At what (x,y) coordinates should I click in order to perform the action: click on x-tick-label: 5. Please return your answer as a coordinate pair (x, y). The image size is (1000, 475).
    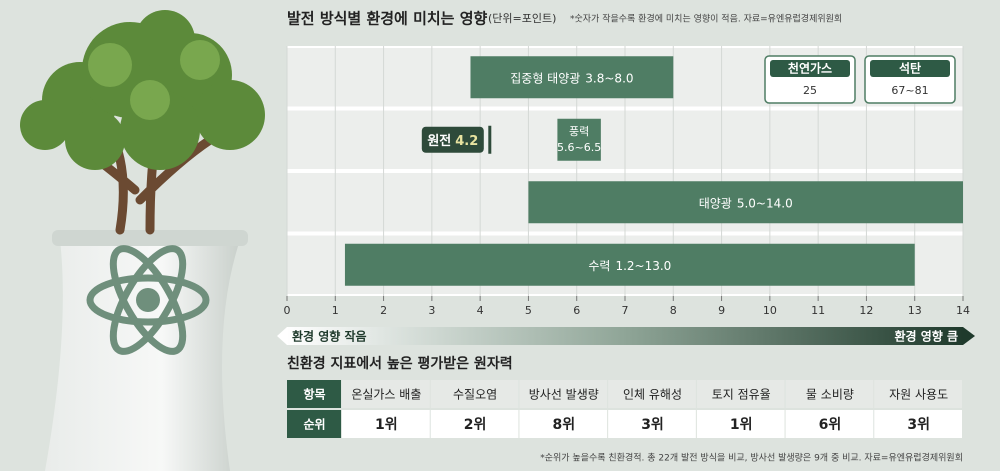
    Looking at the image, I should click on (528, 310).